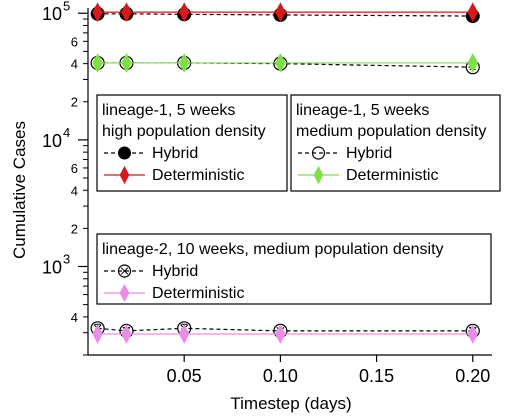  Describe the element at coordinates (472, 376) in the screenshot. I see `x-tick-label: 0.20` at that location.